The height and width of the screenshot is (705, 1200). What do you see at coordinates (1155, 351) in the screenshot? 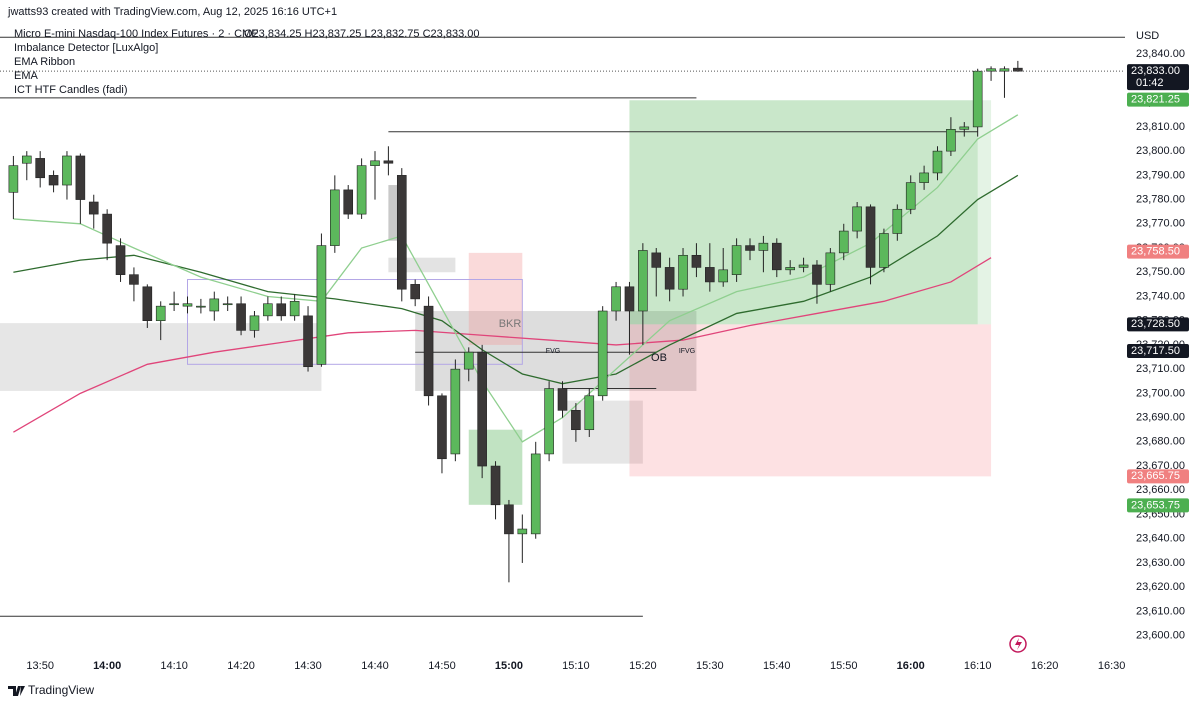
I see `price-tag-label: 23,717.50` at bounding box center [1155, 351].